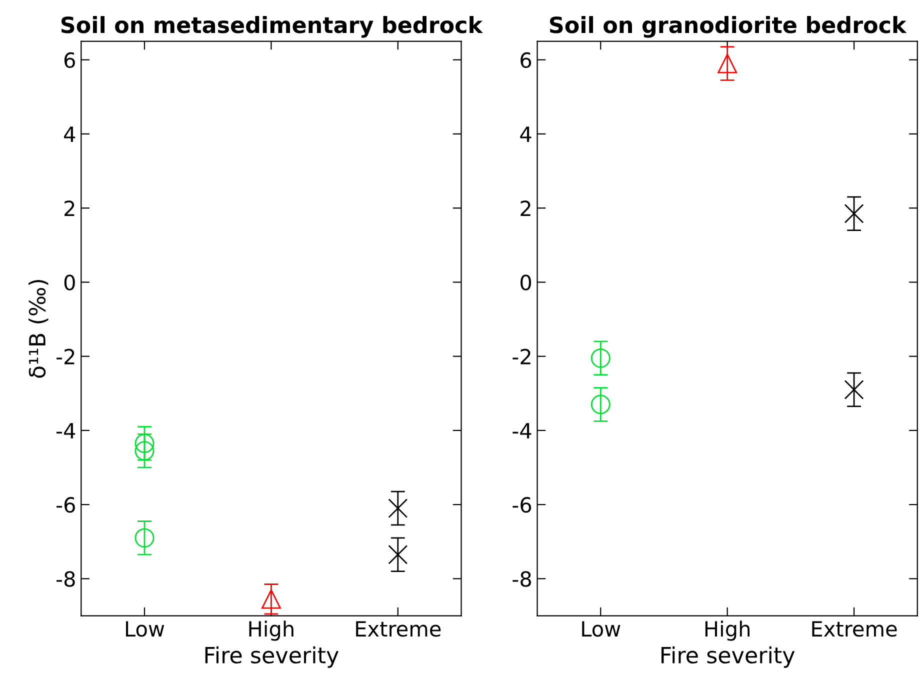 This screenshot has width=922, height=688. I want to click on chart-title: Soil on metasedimentary bedrock, so click(272, 27).